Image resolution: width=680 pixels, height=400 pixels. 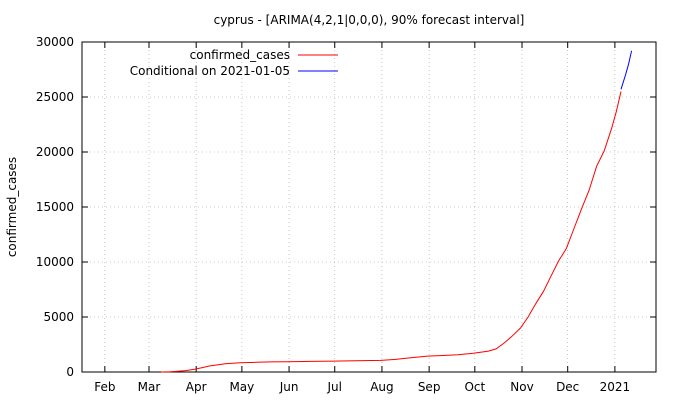 What do you see at coordinates (55, 207) in the screenshot?
I see `y-tick-label: 15000` at bounding box center [55, 207].